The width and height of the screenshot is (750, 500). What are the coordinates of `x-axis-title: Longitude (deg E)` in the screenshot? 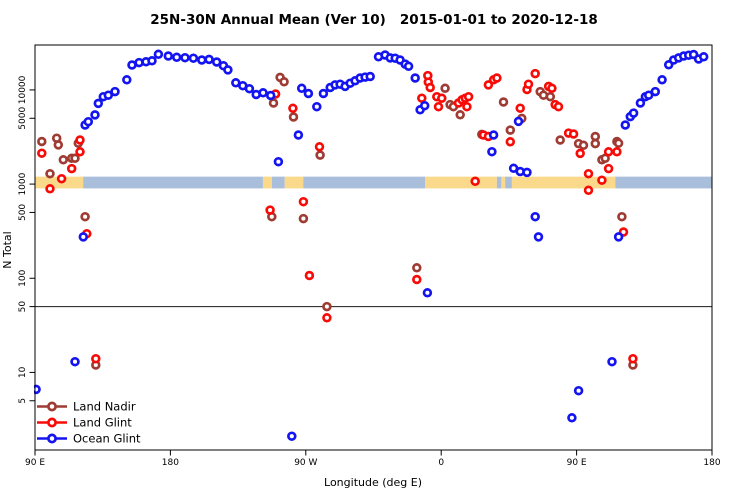 It's located at (373, 482).